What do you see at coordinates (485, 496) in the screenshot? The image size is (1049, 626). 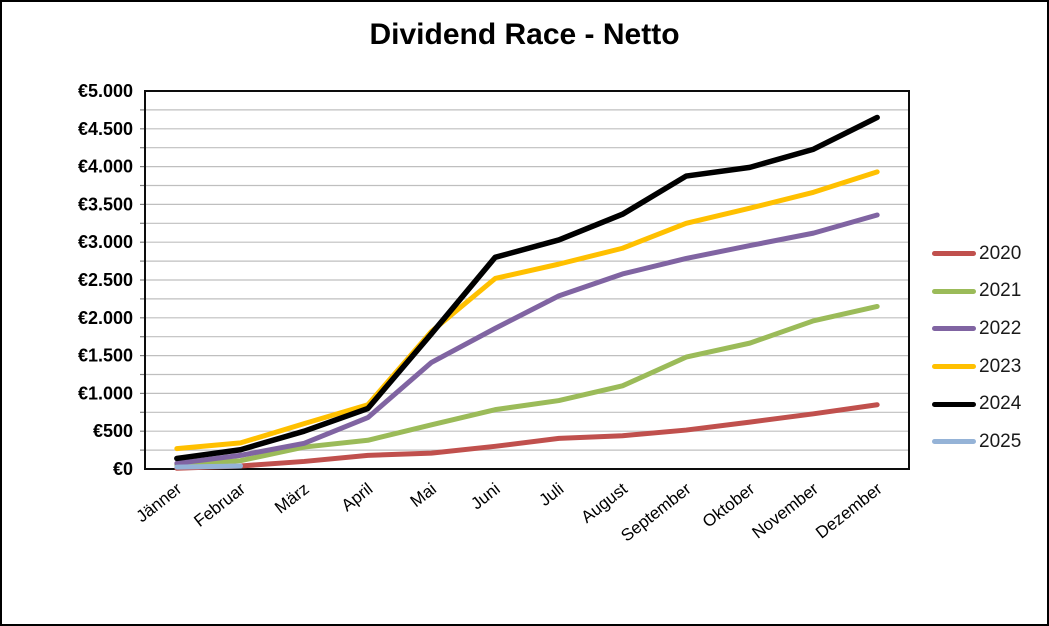 I see `x-tick-label: Juni` at bounding box center [485, 496].